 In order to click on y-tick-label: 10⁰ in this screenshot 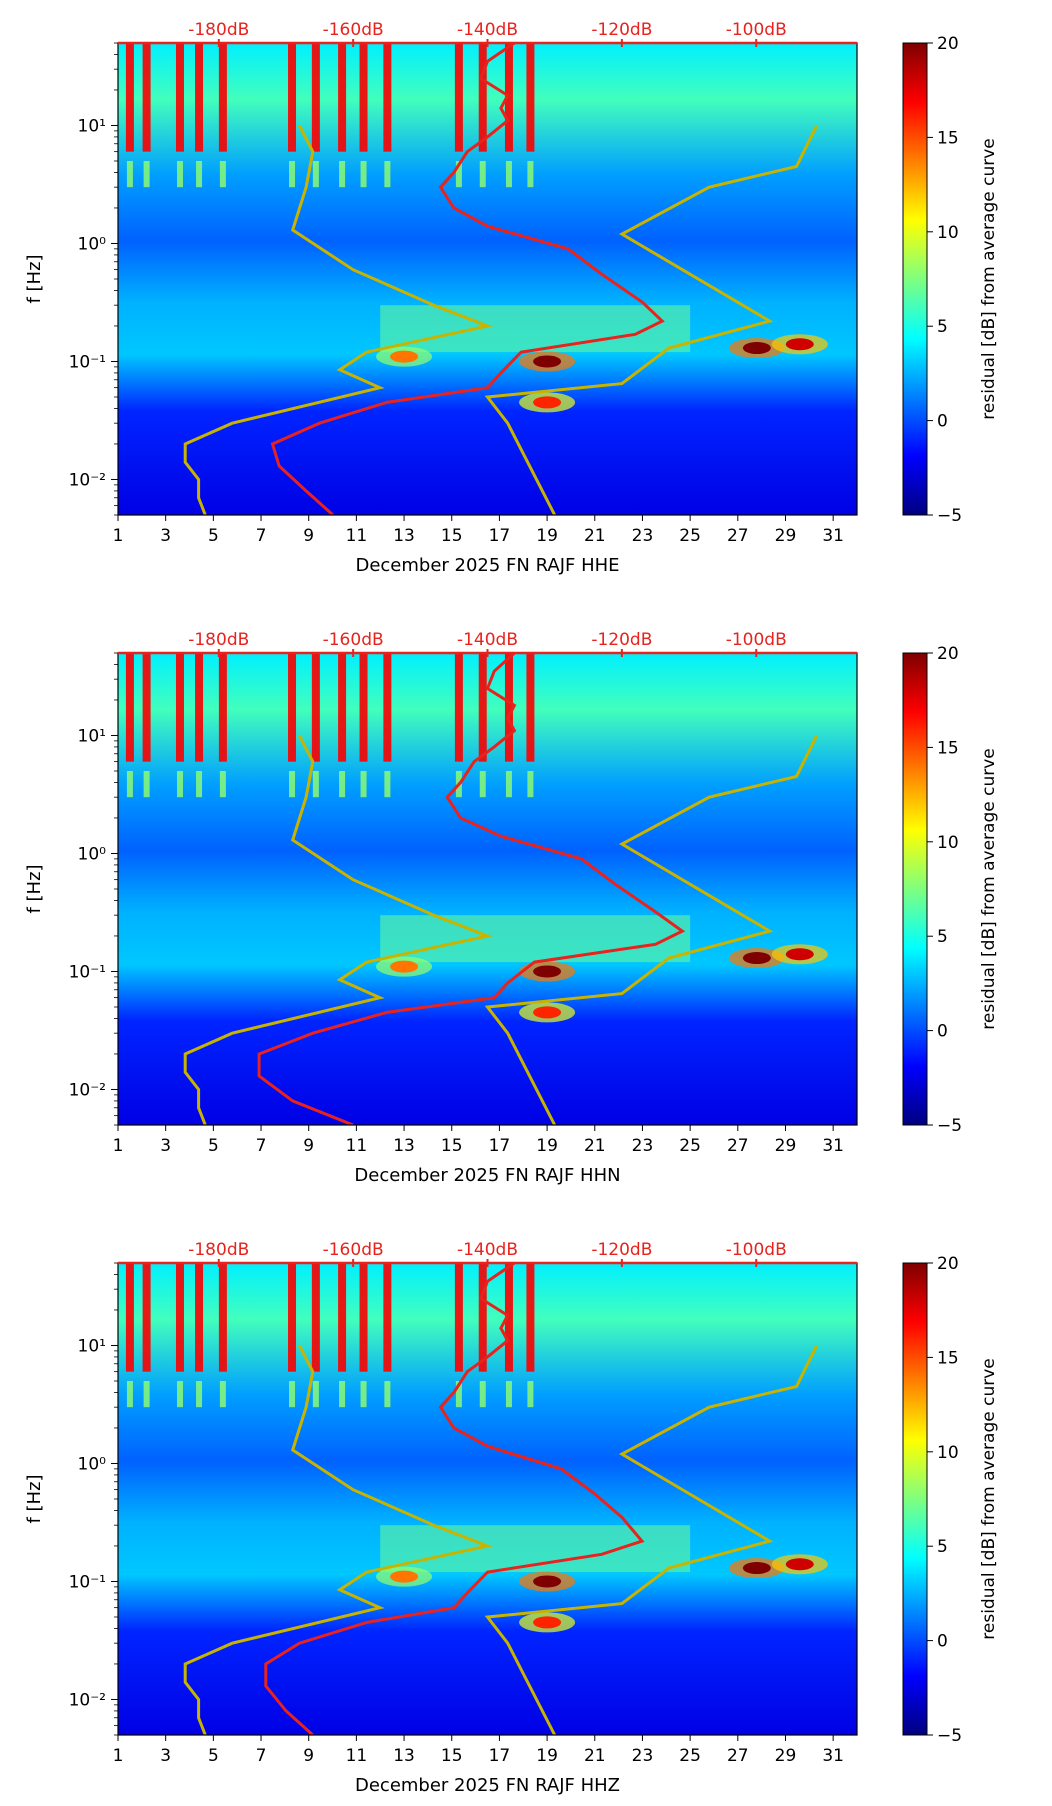, I will do `click(92, 244)`.